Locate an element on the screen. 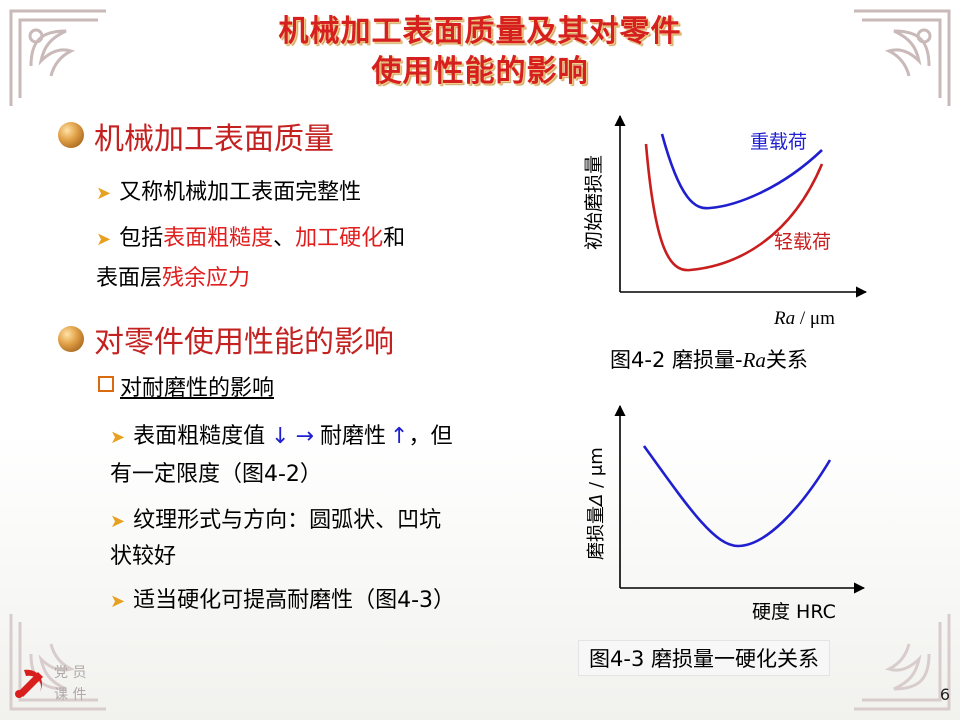  section2-heading: 对零件使用性能的影响 is located at coordinates (244, 342).